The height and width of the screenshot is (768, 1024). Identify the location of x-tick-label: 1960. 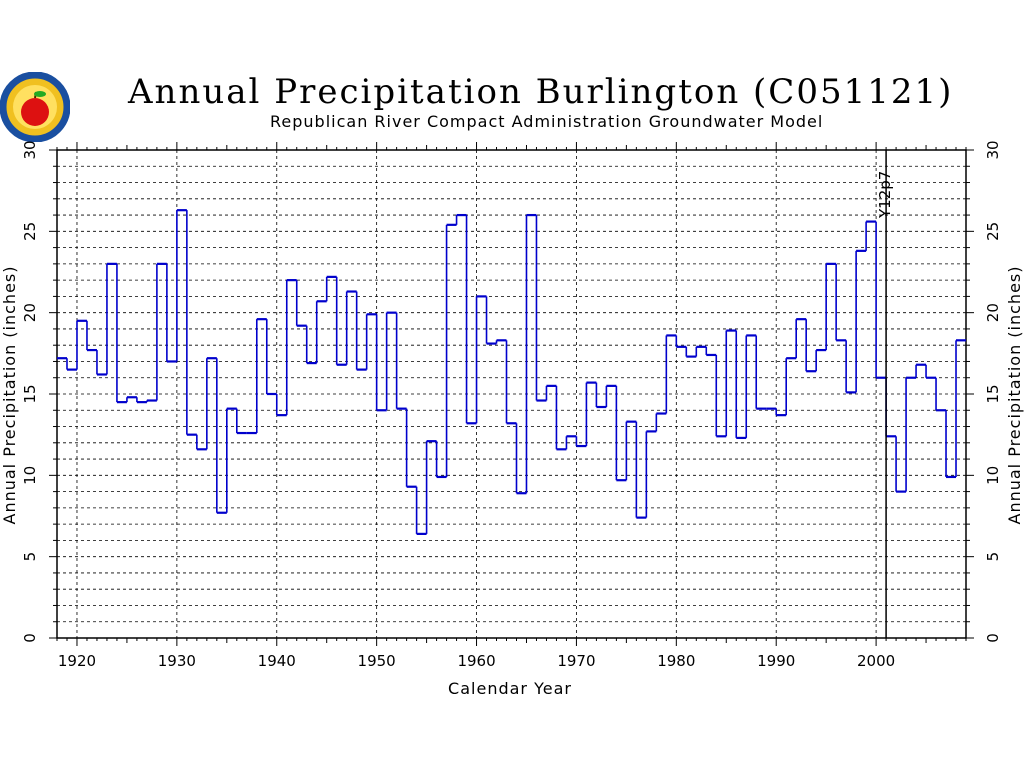
(476, 661).